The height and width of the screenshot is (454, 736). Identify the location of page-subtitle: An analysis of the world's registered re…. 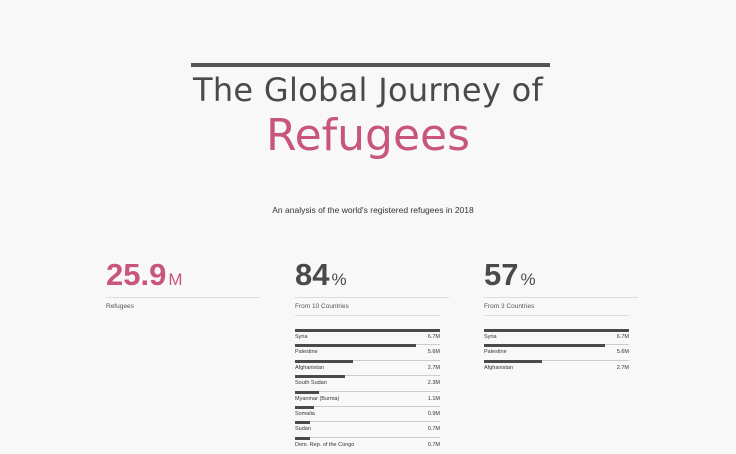
(373, 210).